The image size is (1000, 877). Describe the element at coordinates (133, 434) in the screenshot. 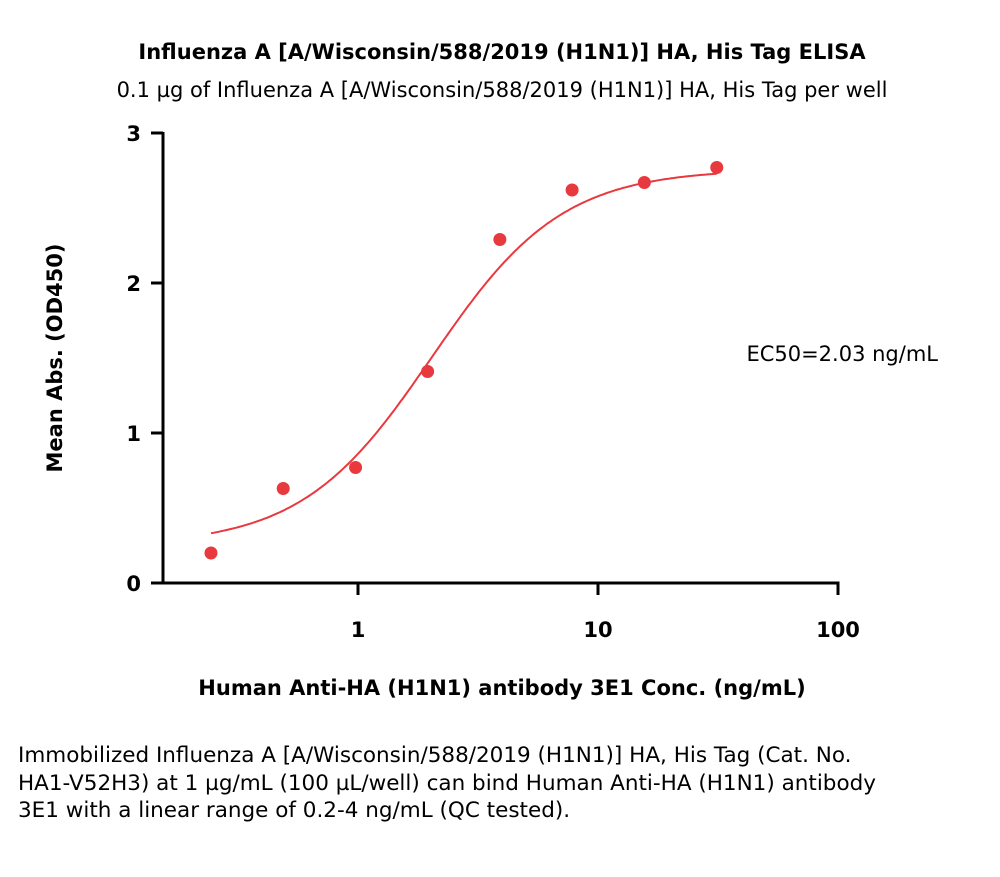

I see `y-tick-label: 1` at that location.